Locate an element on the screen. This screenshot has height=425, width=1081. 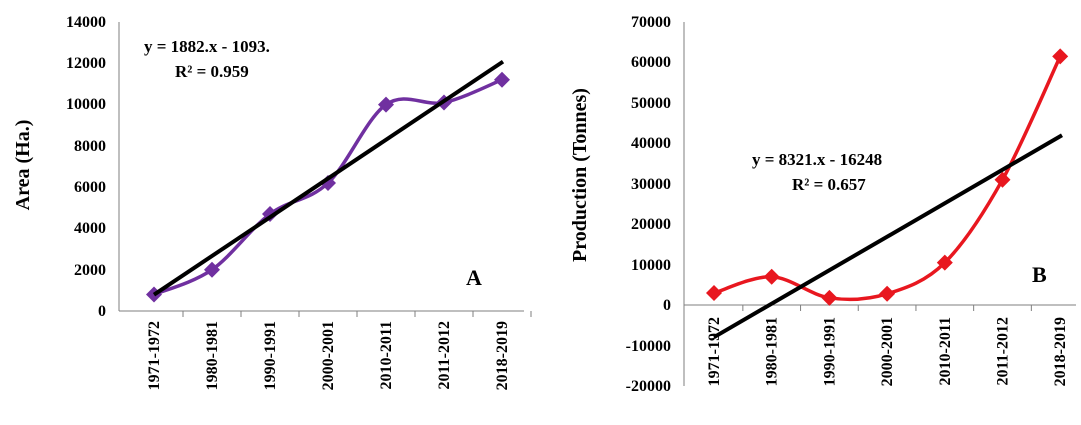
chart-a-x-tick-label: 1980-1981 is located at coordinates (212, 355).